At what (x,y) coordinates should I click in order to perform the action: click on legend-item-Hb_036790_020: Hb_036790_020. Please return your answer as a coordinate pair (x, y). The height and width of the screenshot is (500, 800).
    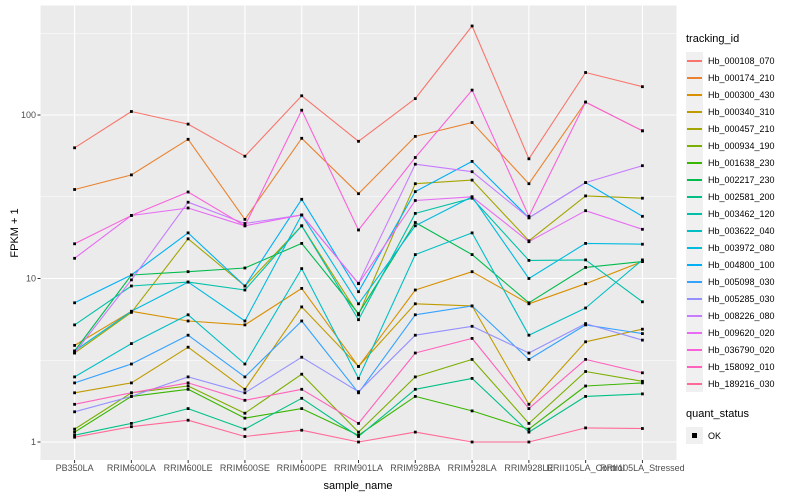
    Looking at the image, I should click on (742, 349).